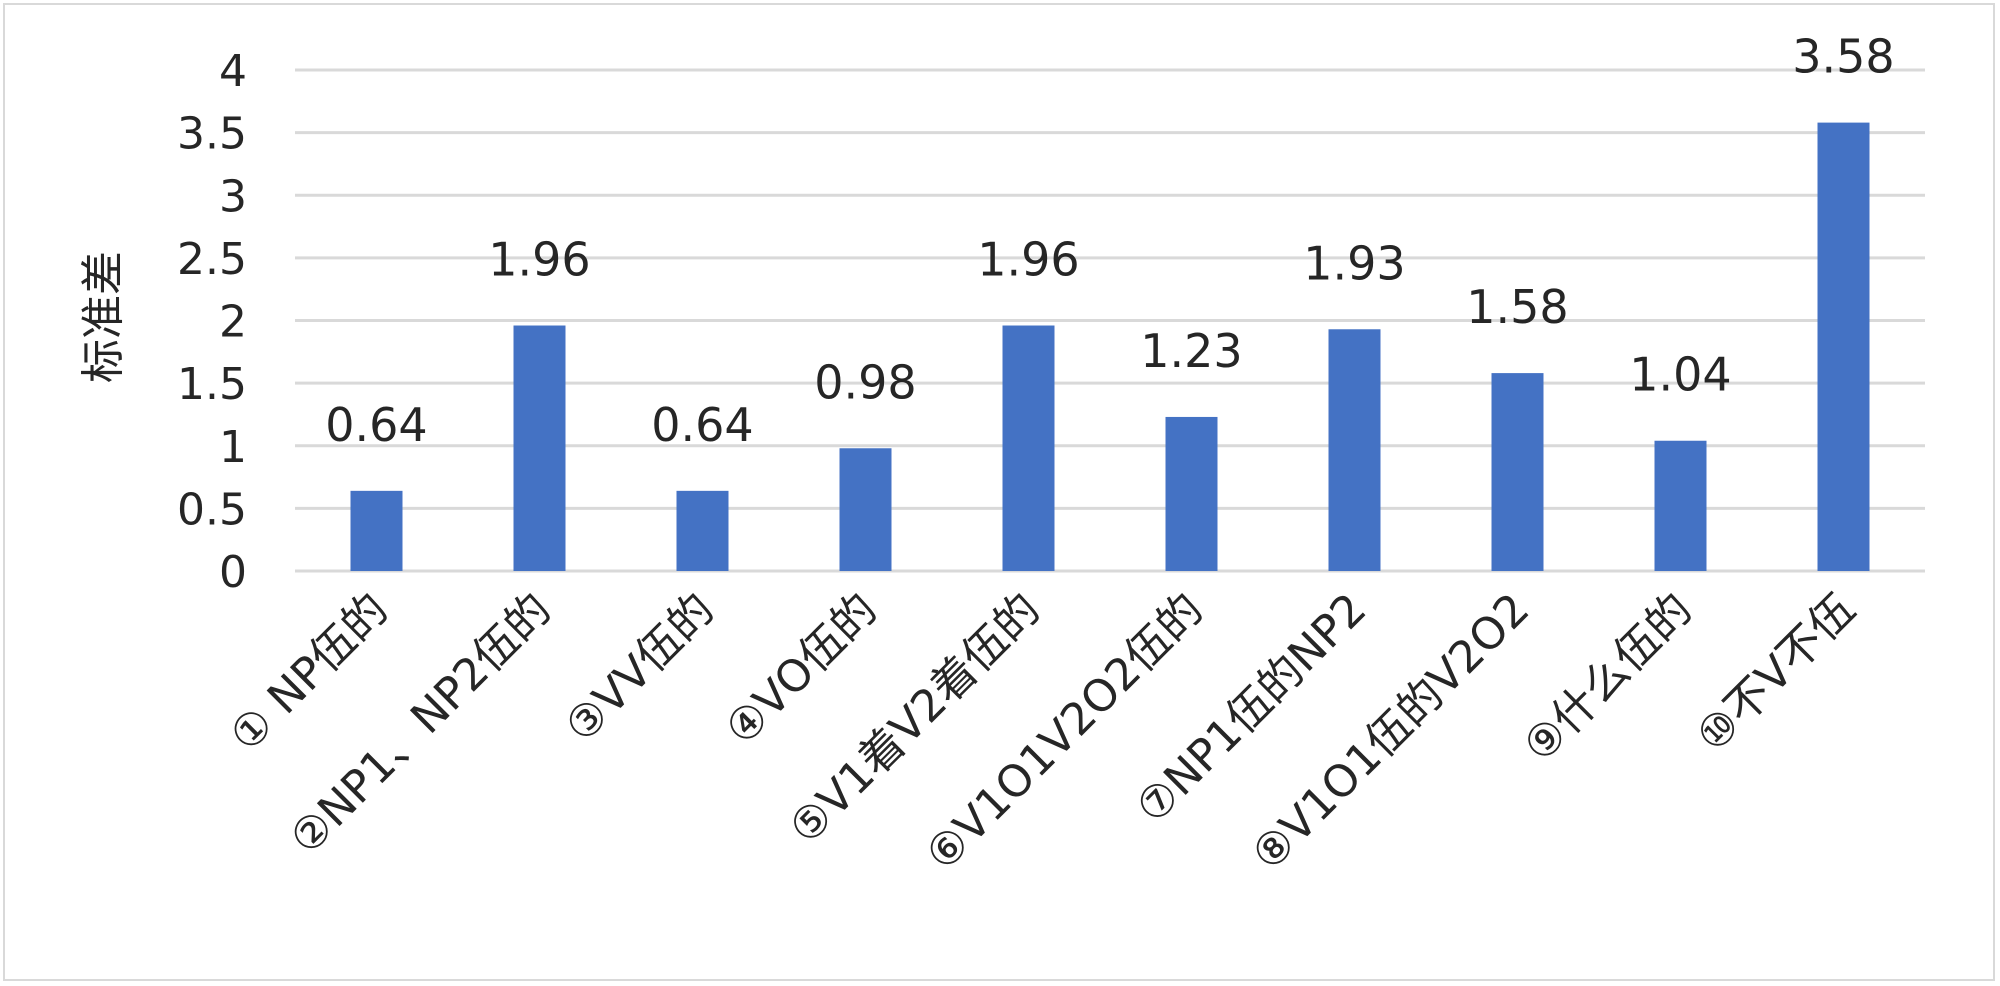 This screenshot has height=986, width=2000. What do you see at coordinates (1064, 732) in the screenshot?
I see `x-tick-label: ⑥V1O1V2O2伍的` at bounding box center [1064, 732].